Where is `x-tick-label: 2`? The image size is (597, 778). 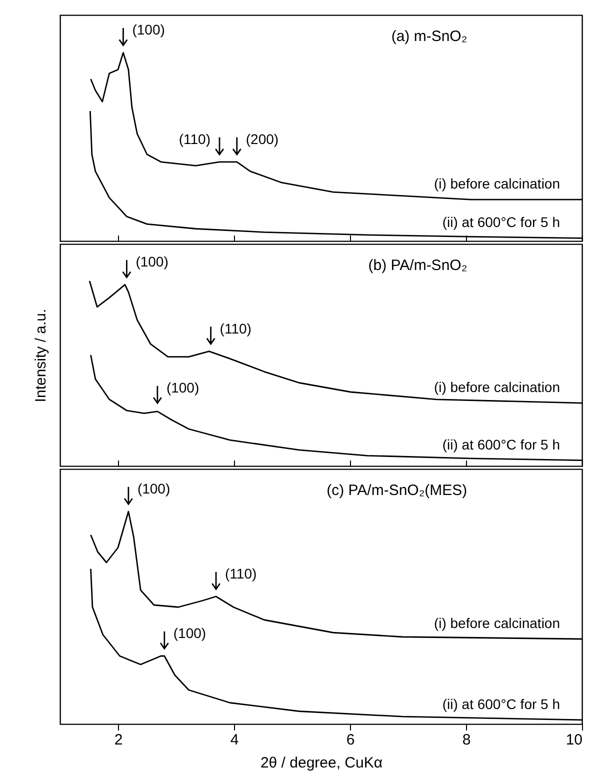 x-tick-label: 2 is located at coordinates (118, 740).